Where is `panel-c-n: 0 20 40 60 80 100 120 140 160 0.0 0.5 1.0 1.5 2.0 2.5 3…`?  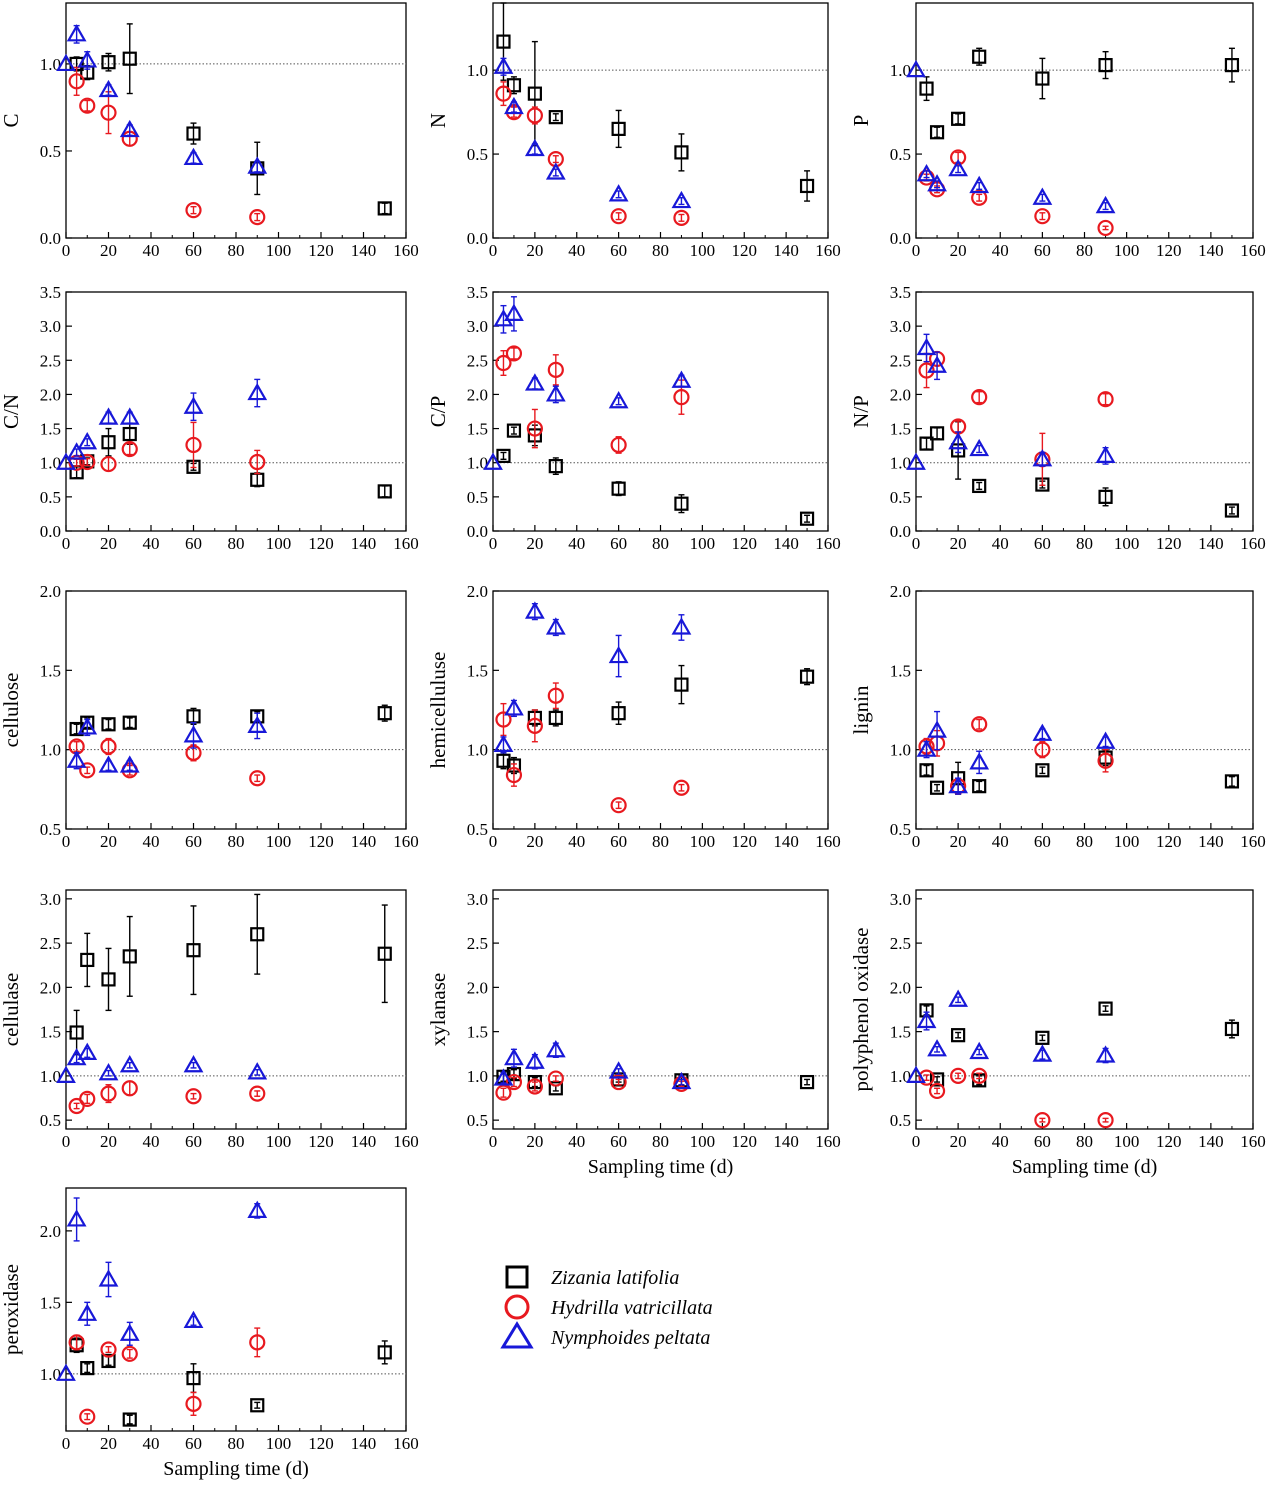 panel-c-n: 0 20 40 60 80 100 120 140 160 0.0 0.5 1.0 1.5 2.0 2.5 3… is located at coordinates (209, 418).